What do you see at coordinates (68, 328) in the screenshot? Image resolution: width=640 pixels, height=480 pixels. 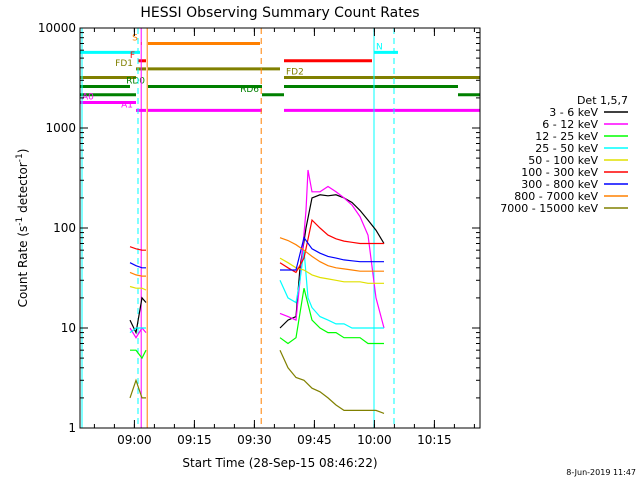 I see `y-tick-label-1: 10` at bounding box center [68, 328].